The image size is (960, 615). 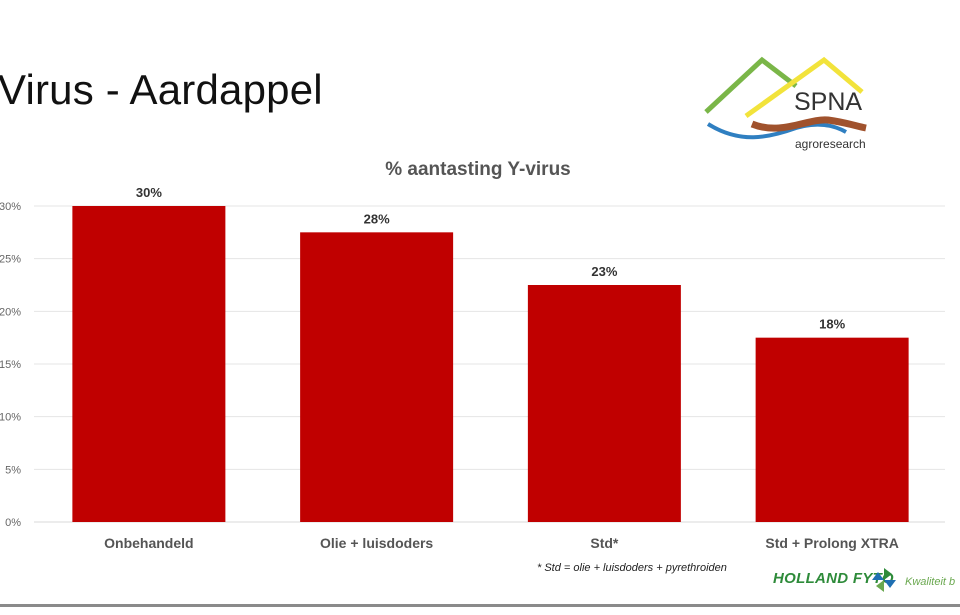 I want to click on y-tick-label: 30%, so click(x=10, y=207).